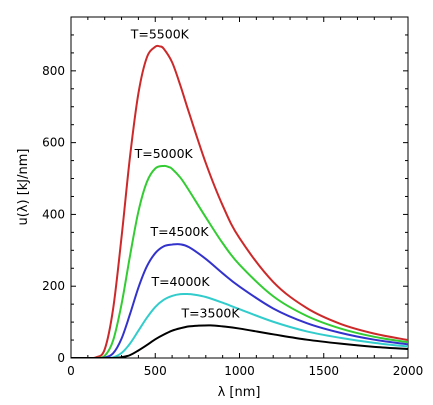  I want to click on series-label: T=5500K, so click(160, 33).